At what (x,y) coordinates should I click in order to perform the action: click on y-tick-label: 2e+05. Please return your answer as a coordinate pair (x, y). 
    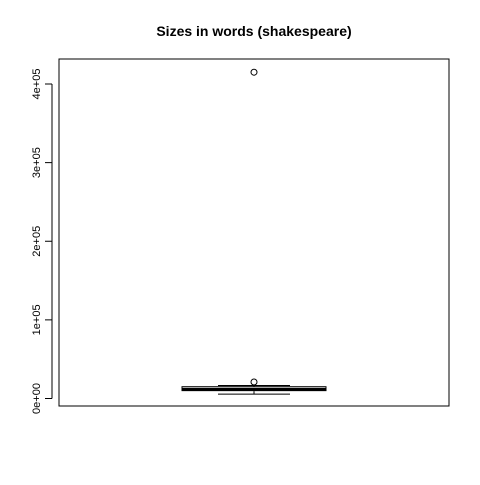
    Looking at the image, I should click on (37, 241).